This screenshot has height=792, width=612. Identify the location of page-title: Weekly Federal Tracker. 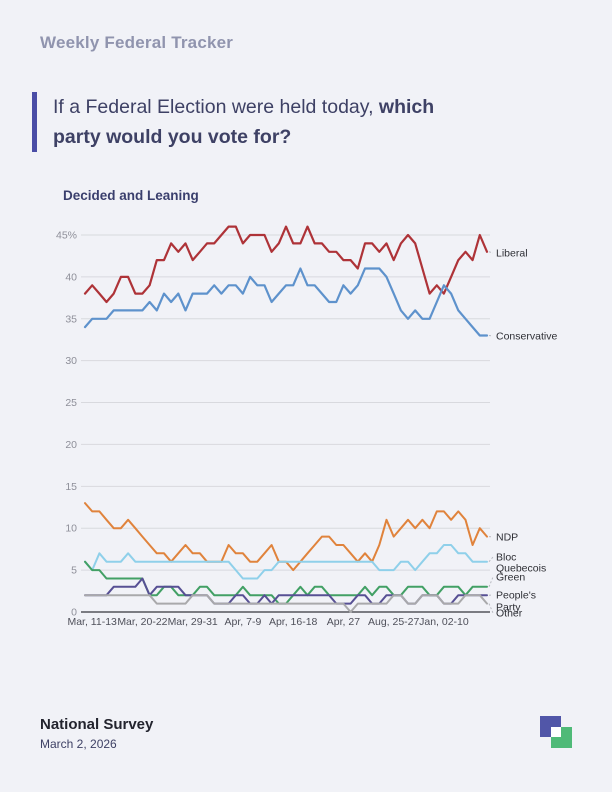
(137, 42).